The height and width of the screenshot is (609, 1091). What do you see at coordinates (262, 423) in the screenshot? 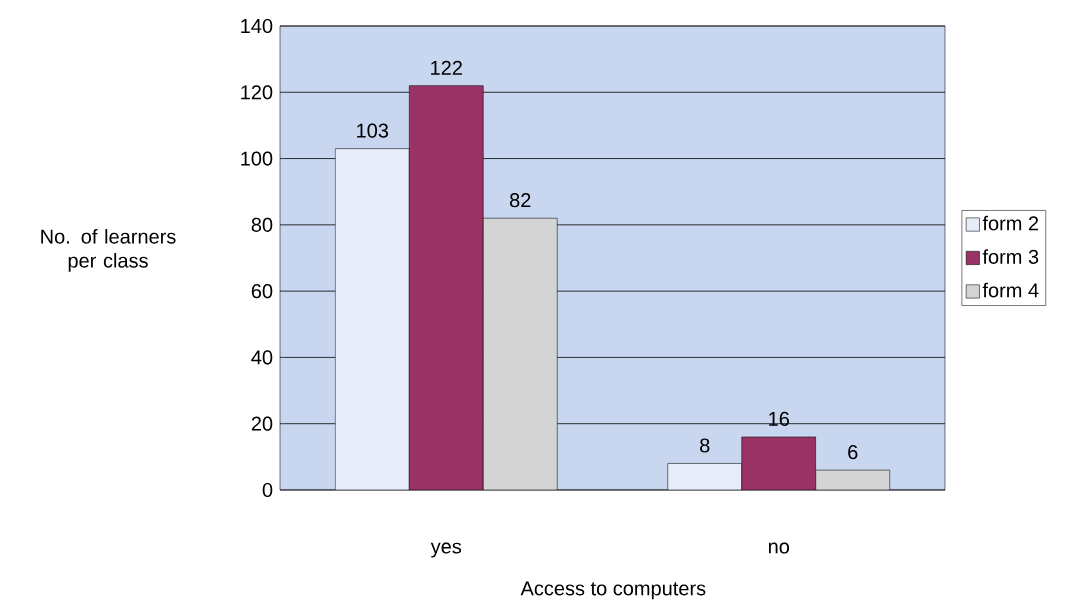
I see `y-tick-label: 20` at bounding box center [262, 423].